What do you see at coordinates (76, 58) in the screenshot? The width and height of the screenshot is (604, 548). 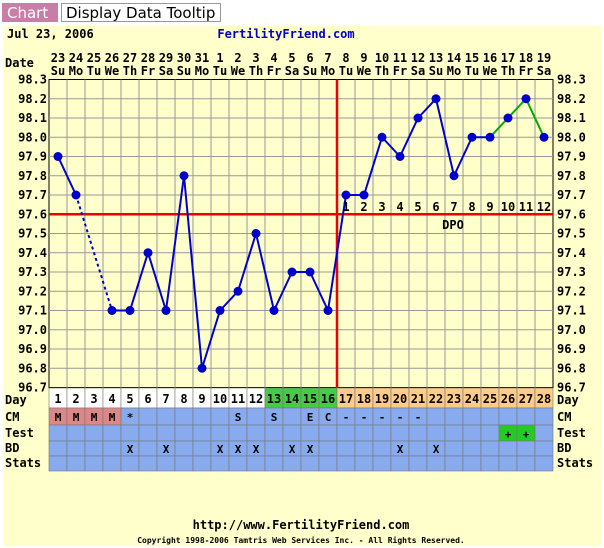 I see `date-label: 24` at bounding box center [76, 58].